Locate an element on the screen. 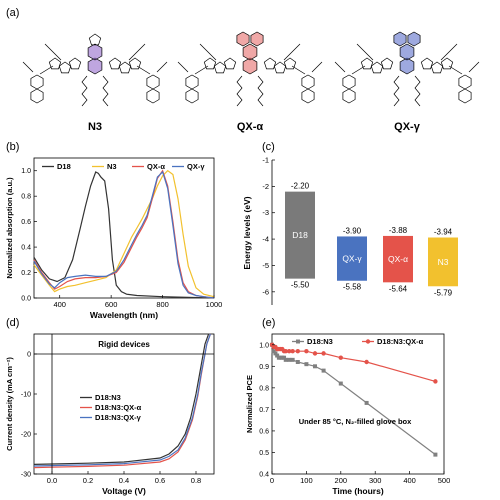 Image resolution: width=500 pixels, height=500 pixels. stability-annotation: Under 85 °C, N₂-filled glove box is located at coordinates (355, 421).